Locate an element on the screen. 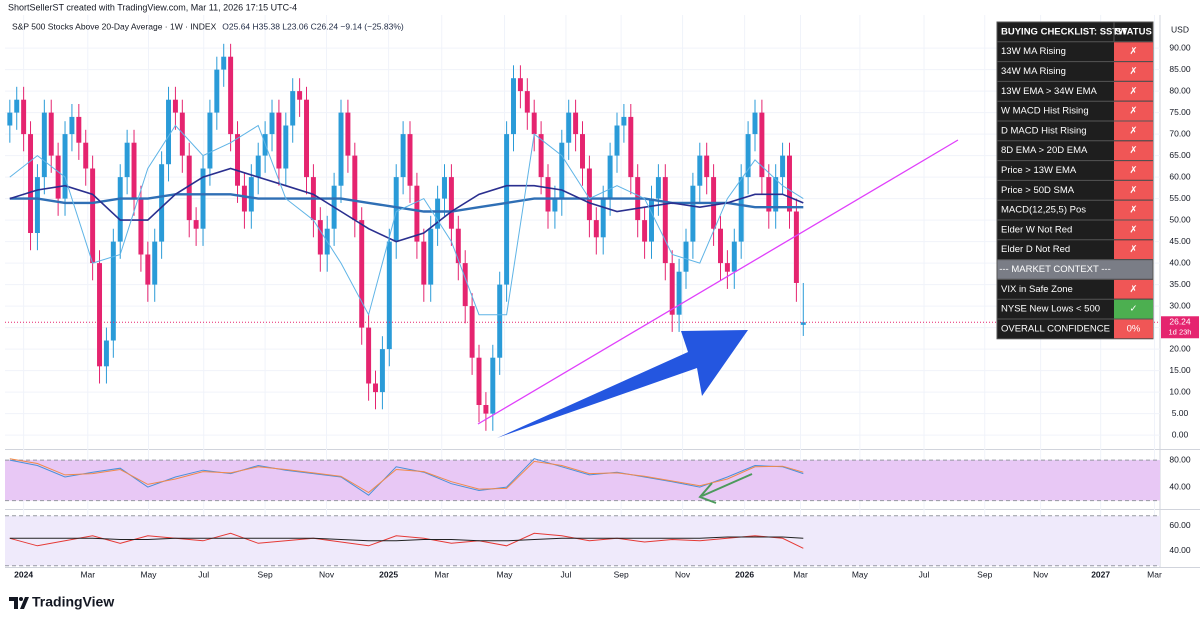  table-header: STATUS is located at coordinates (1133, 31).